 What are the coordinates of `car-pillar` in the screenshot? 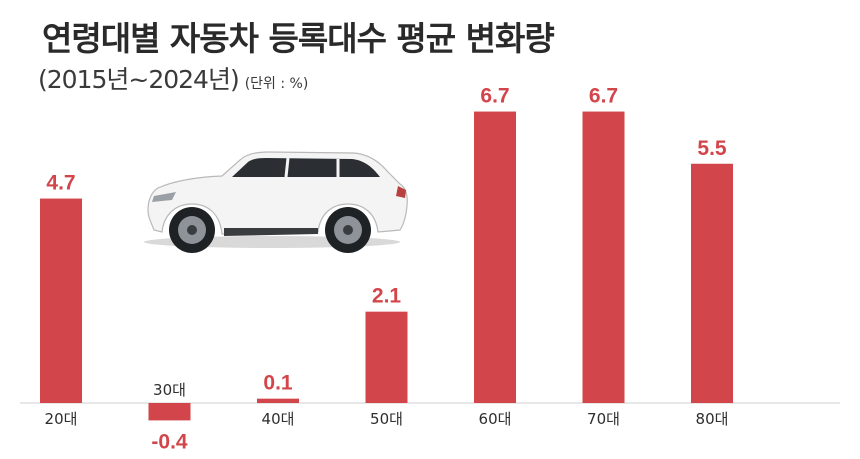 It's located at (287, 167).